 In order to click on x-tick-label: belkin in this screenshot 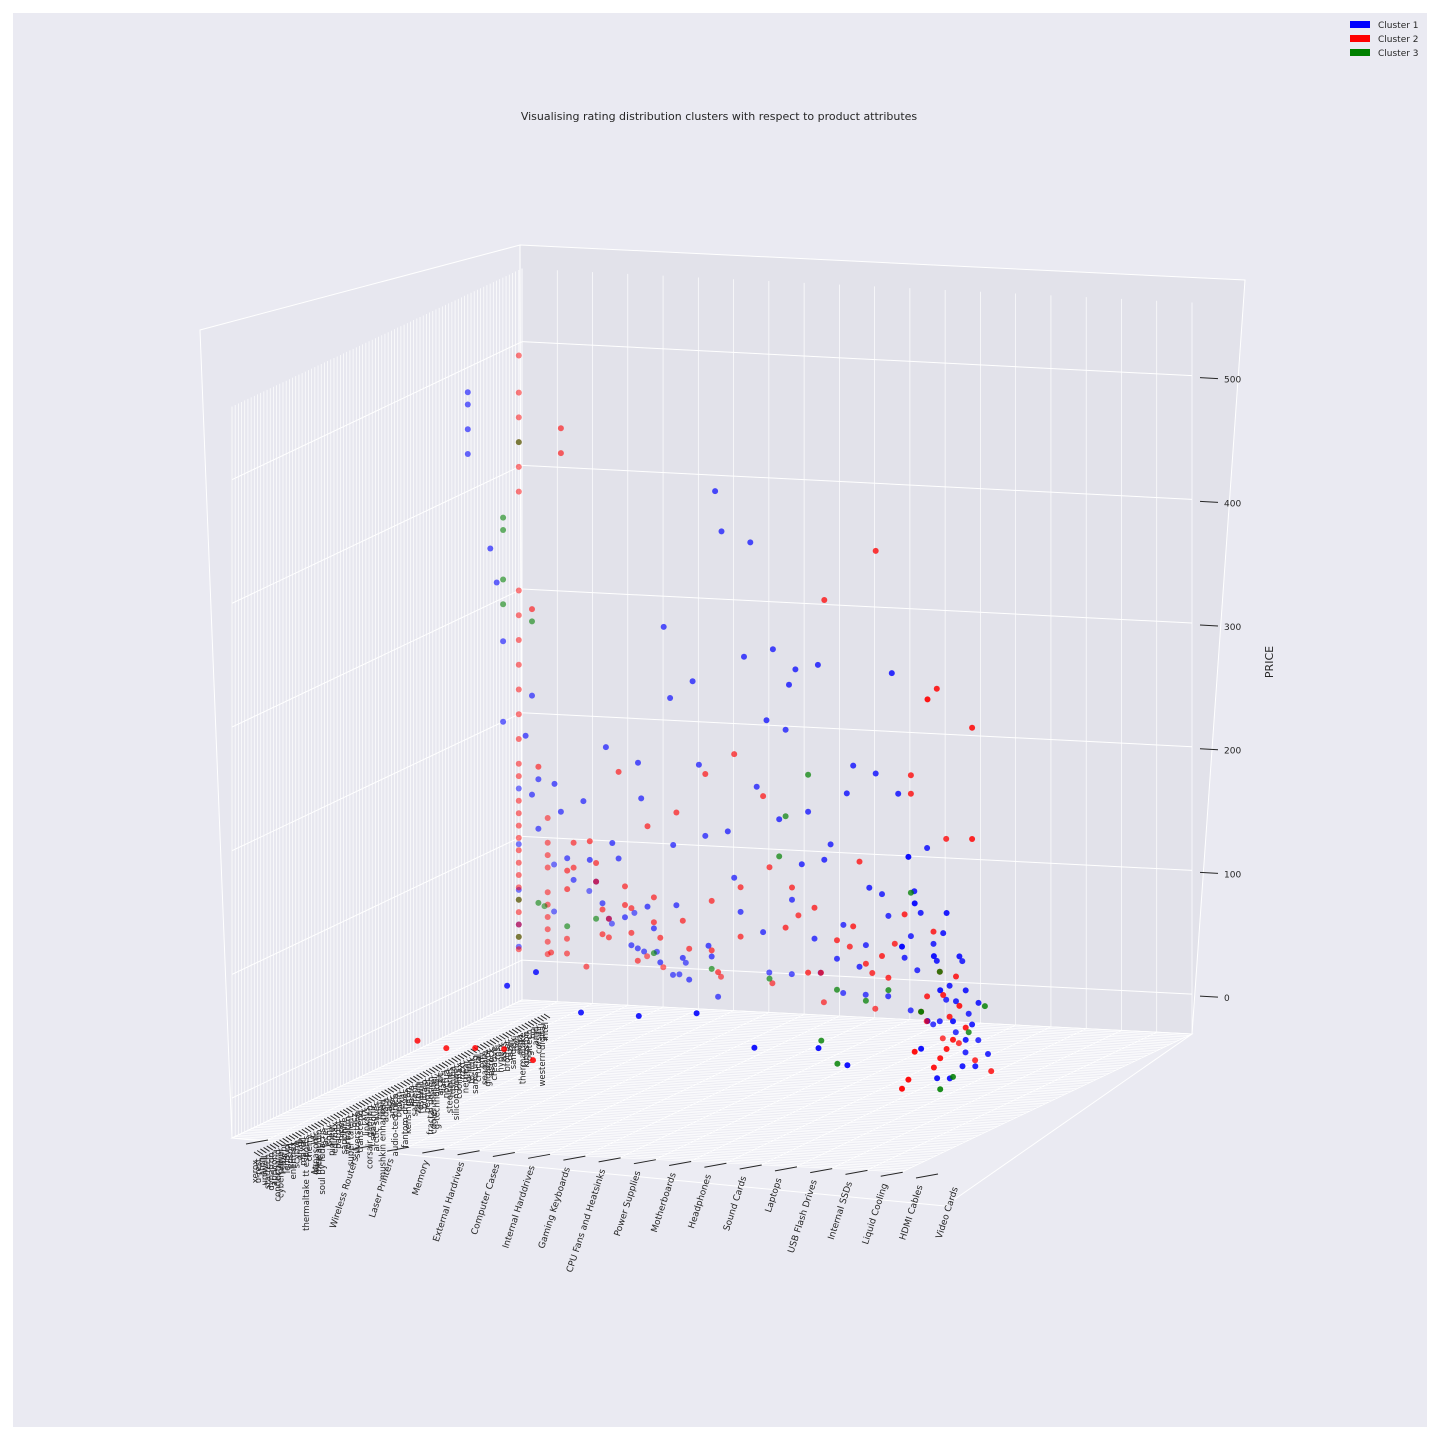, I will do `click(399, 1105)`.